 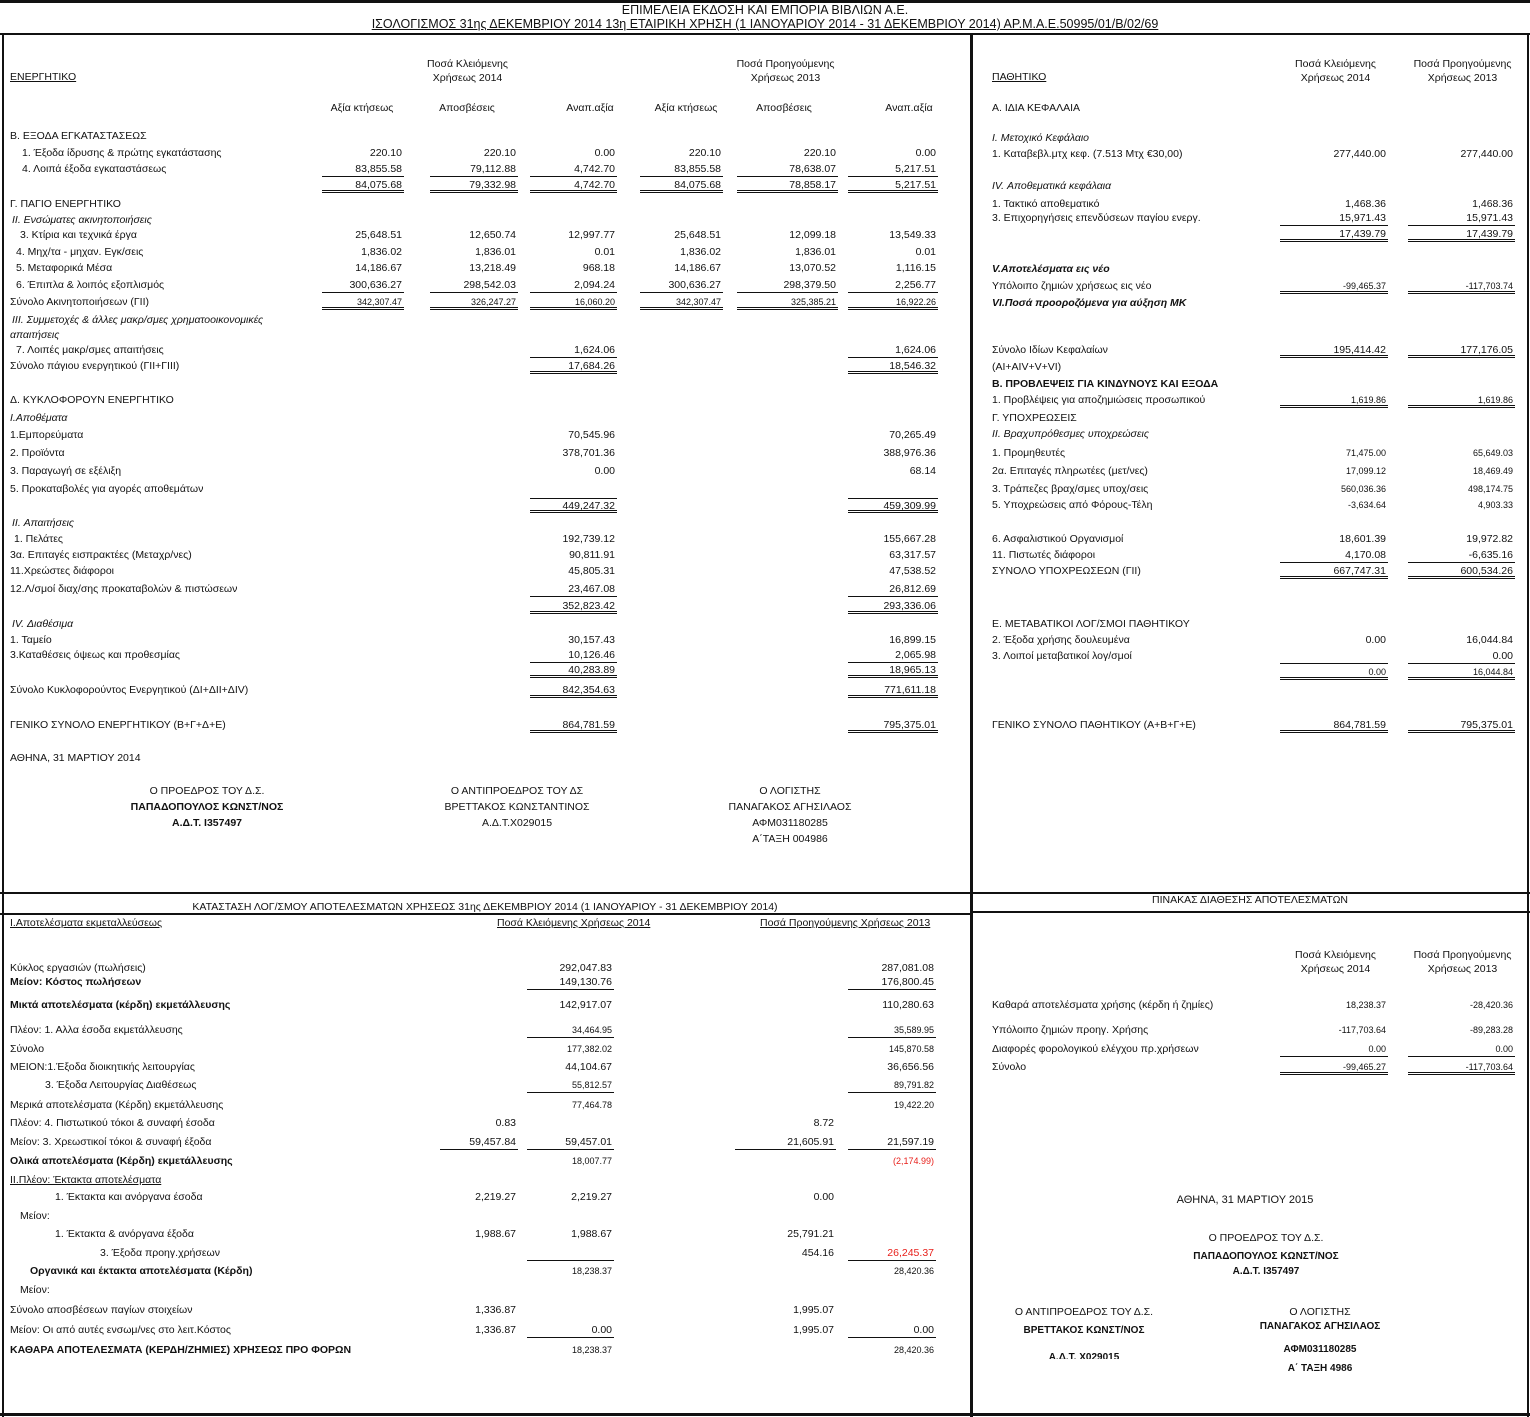 I want to click on period-2013-header: Ποσά Προηγούμενης Χρήσεως 2013, so click(x=785, y=71).